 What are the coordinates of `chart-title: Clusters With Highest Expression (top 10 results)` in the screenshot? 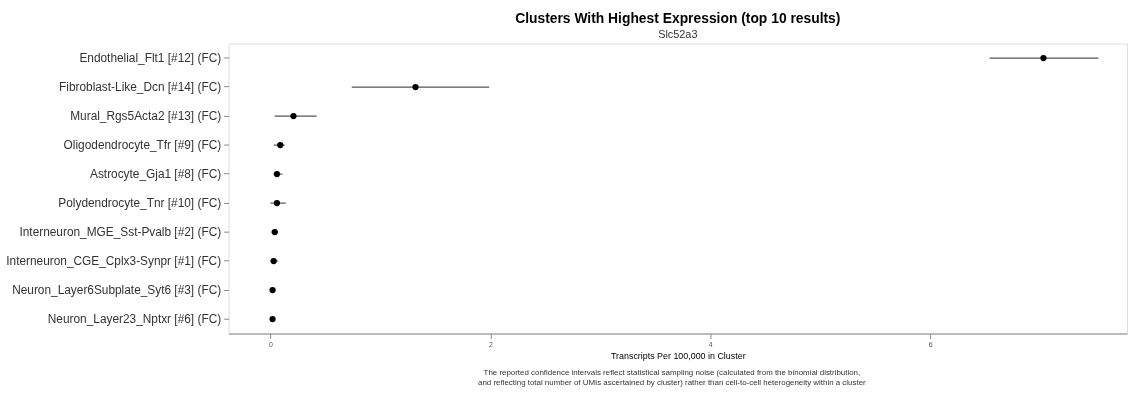 It's located at (678, 17).